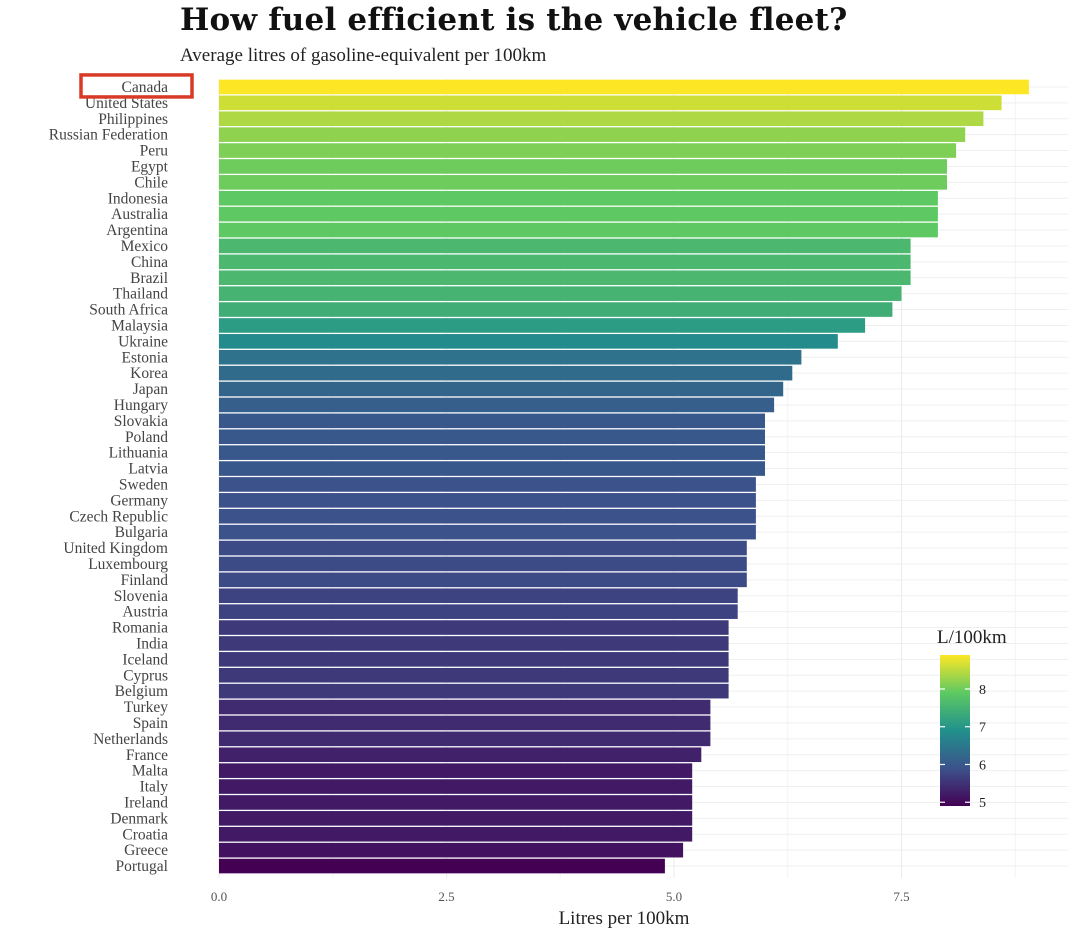  Describe the element at coordinates (150, 771) in the screenshot. I see `category-label: Malta` at that location.